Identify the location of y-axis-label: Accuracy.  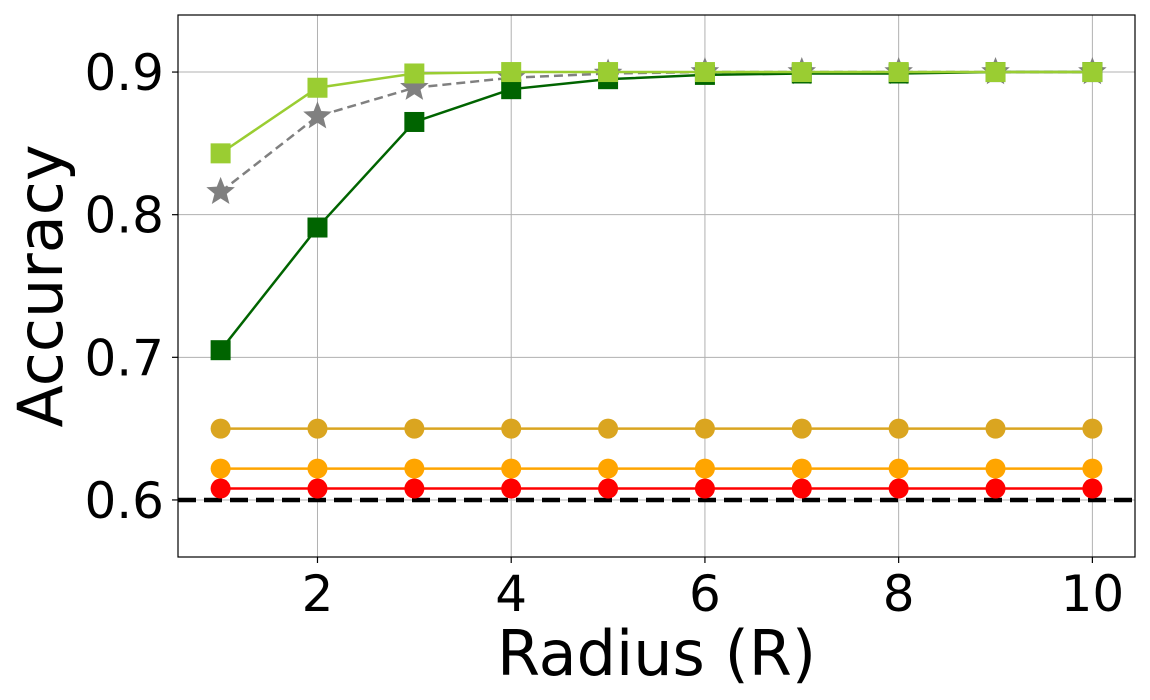
(40, 285).